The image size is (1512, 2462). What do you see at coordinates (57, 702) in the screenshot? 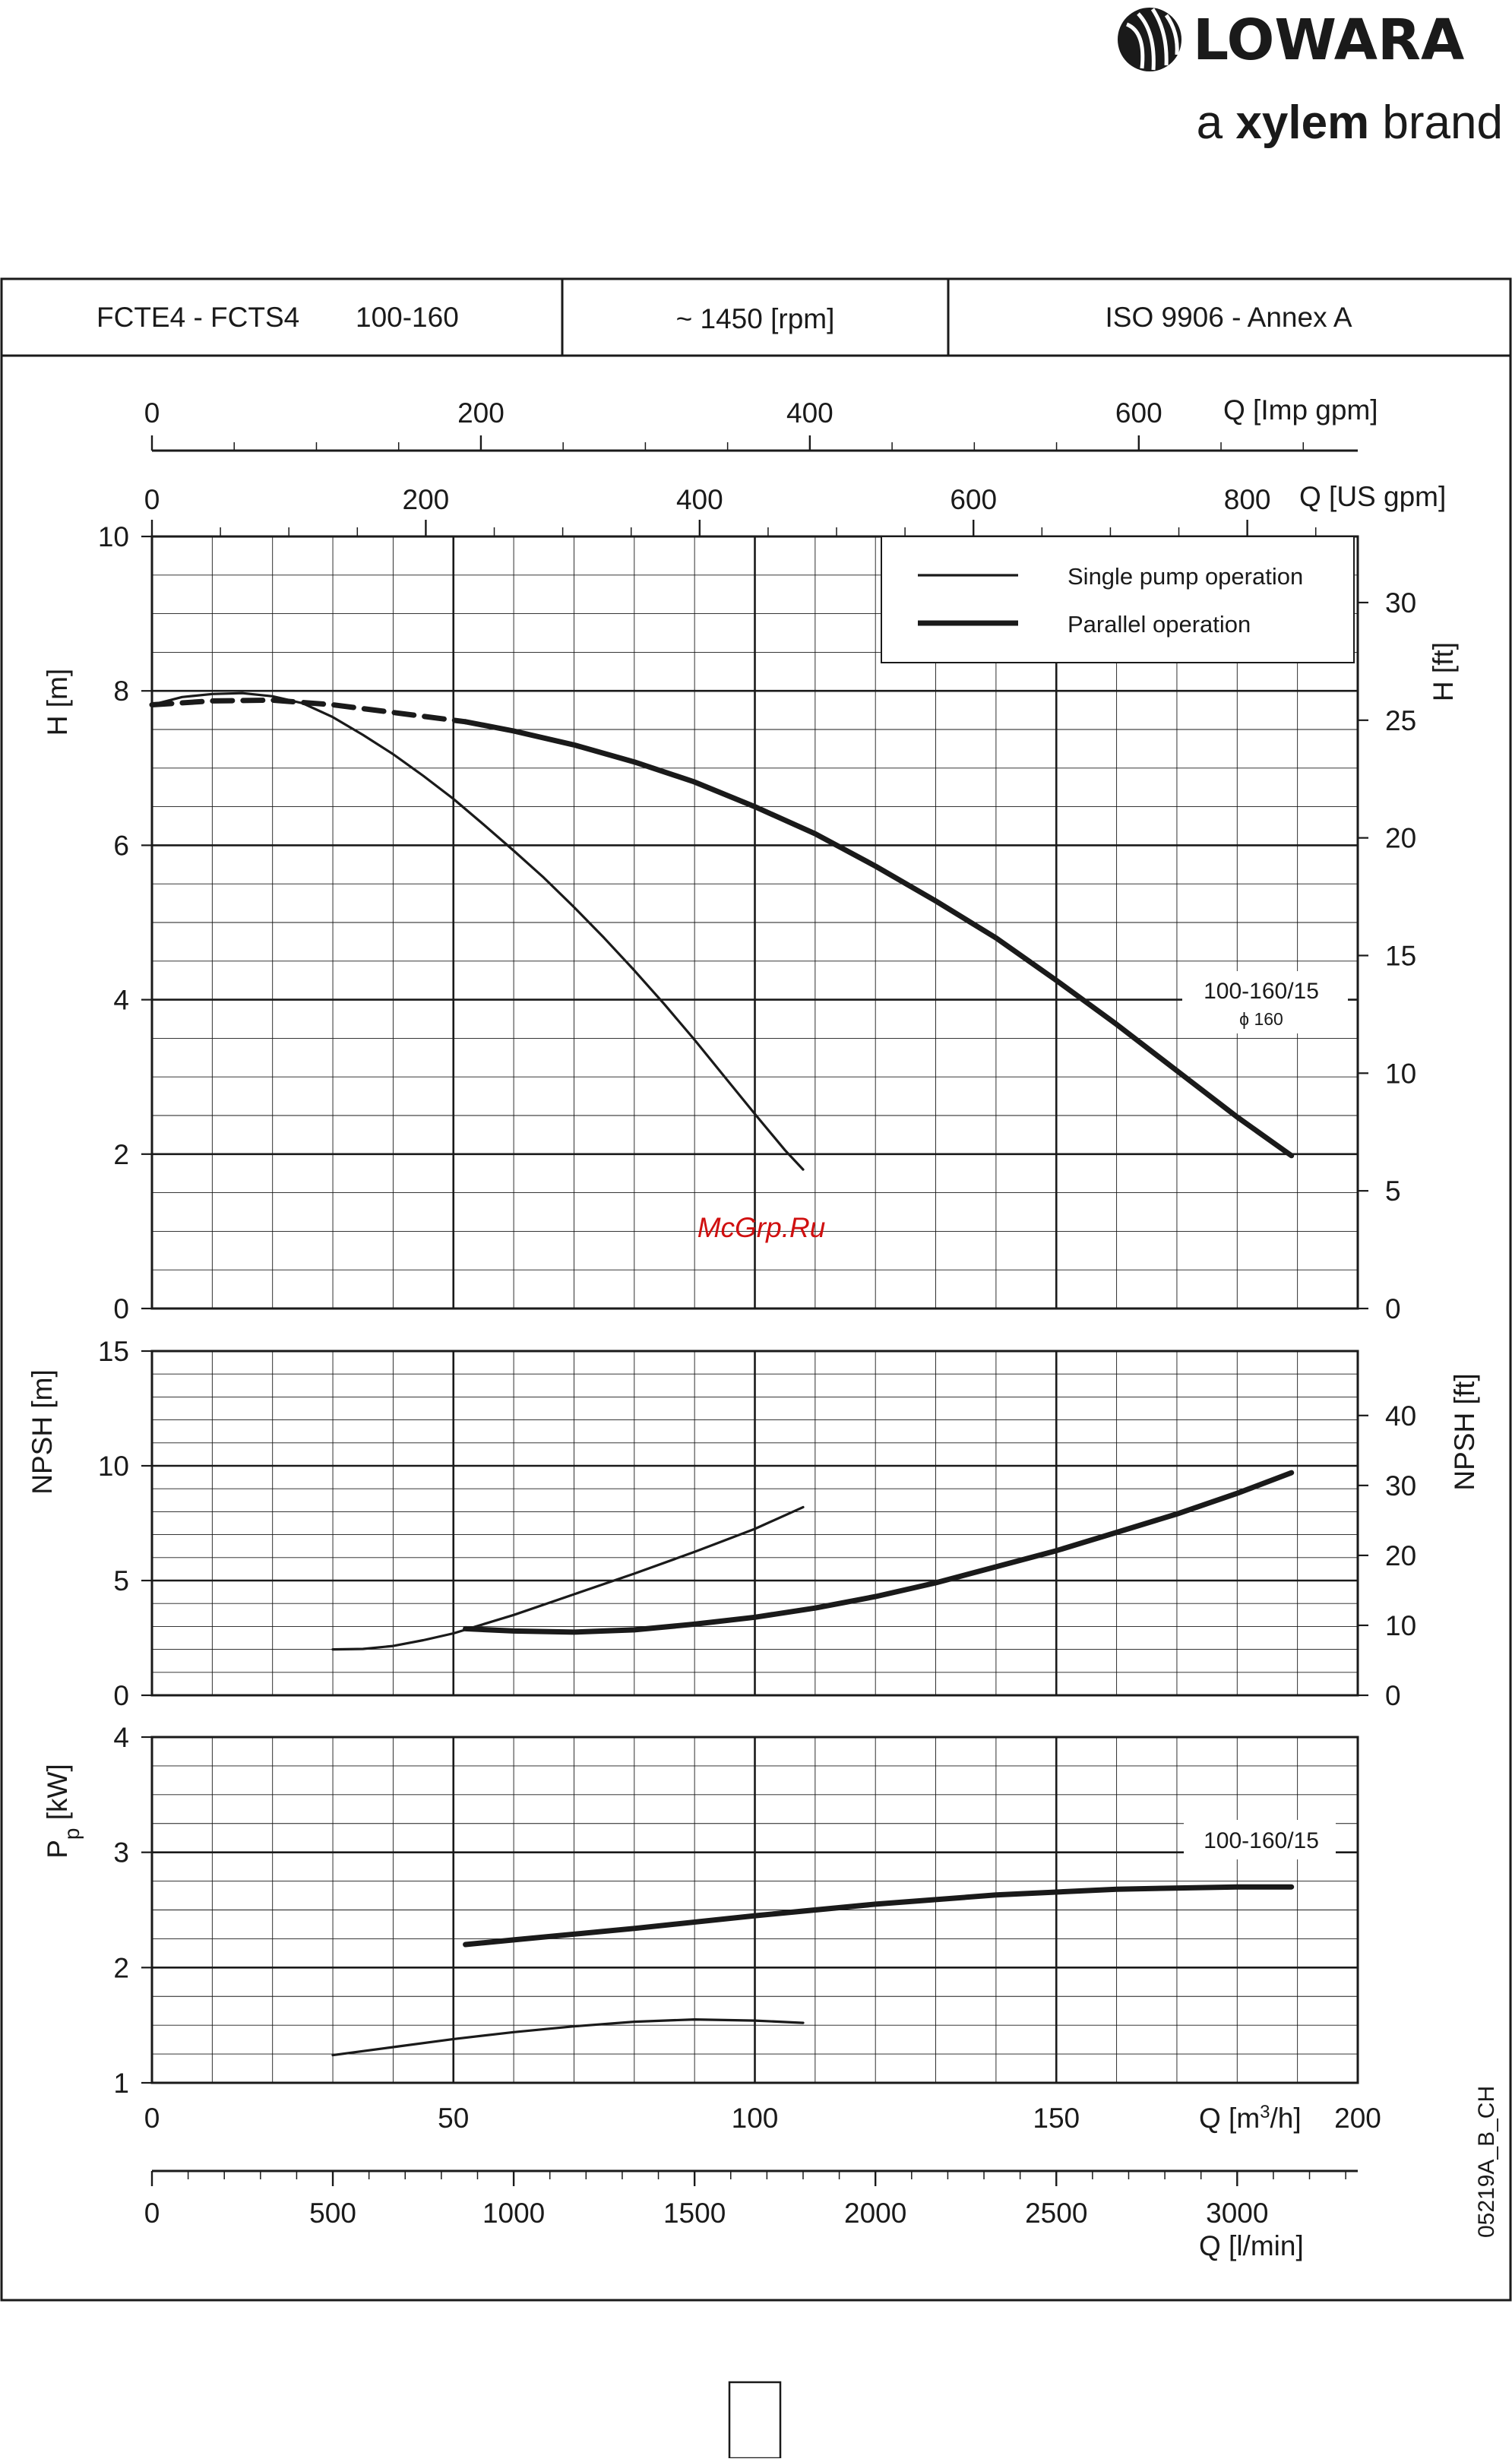
I see `head-y-label: H [m]` at bounding box center [57, 702].